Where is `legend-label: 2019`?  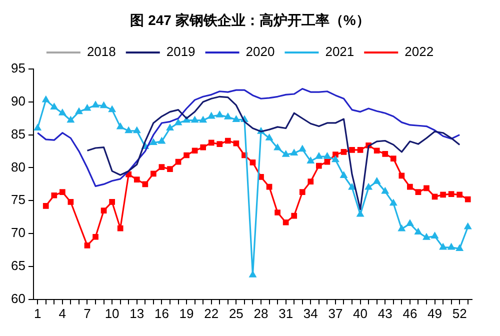
legend-label: 2019 is located at coordinates (181, 52).